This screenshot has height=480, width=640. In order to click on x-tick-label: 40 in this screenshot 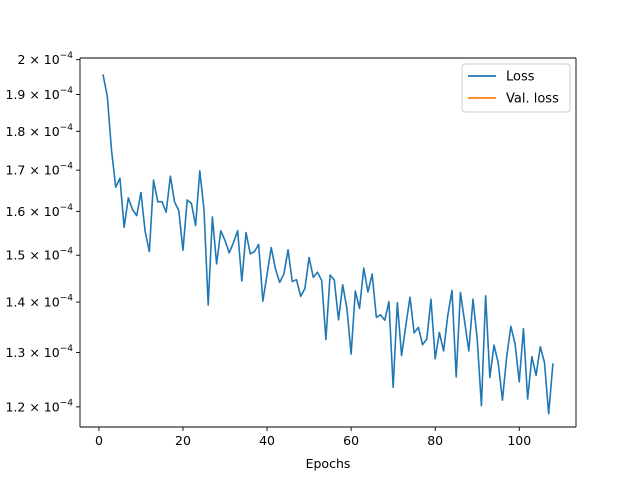, I will do `click(267, 440)`.